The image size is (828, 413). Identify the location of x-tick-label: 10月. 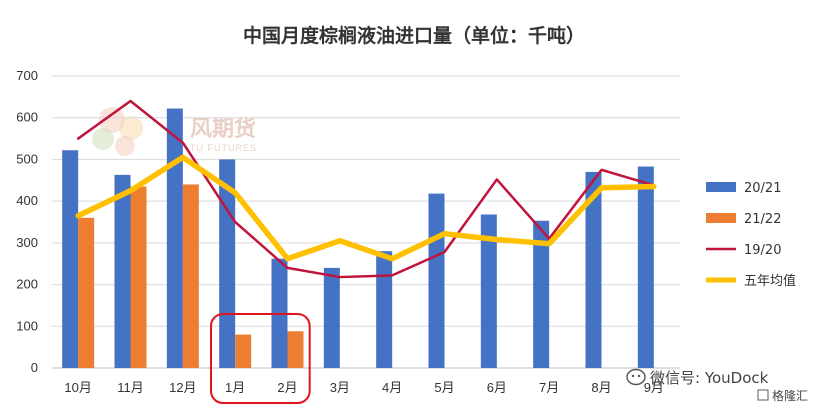
(77, 387).